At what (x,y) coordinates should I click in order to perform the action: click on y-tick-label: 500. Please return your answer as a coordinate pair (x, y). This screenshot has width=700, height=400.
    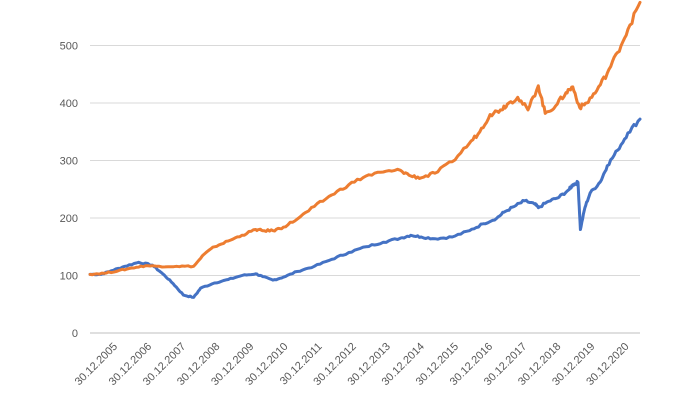
    Looking at the image, I should click on (69, 47).